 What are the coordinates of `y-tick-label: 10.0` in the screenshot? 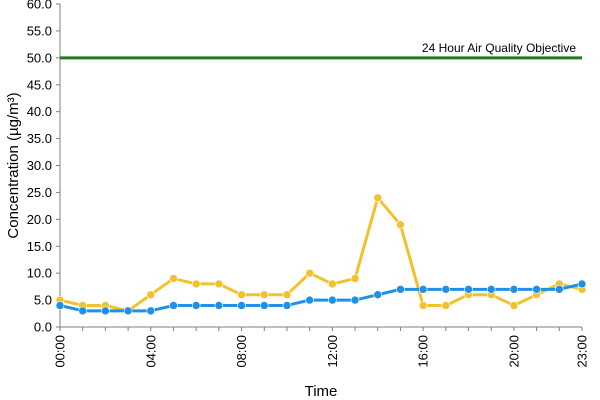 It's located at (39, 273).